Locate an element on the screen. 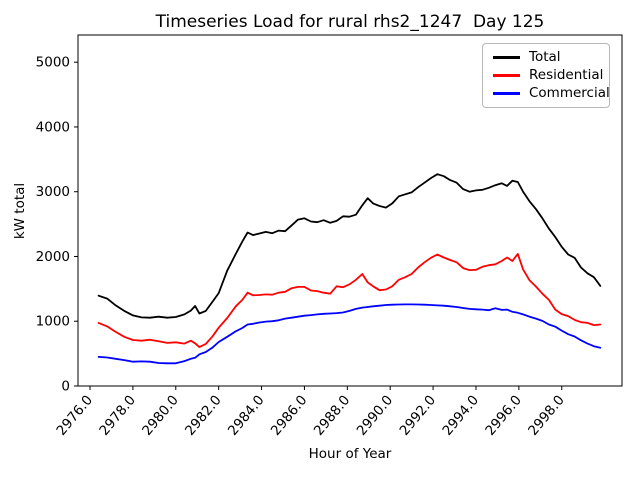 Image resolution: width=640 pixels, height=480 pixels. x-tick-label: 2982.0 is located at coordinates (203, 415).